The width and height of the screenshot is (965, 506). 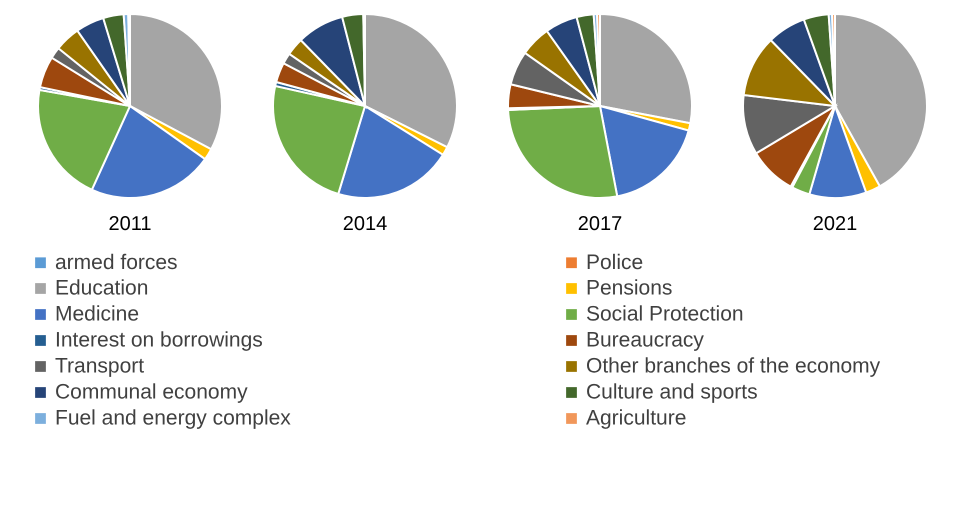 I want to click on legend-label: Bureaucracy, so click(x=645, y=340).